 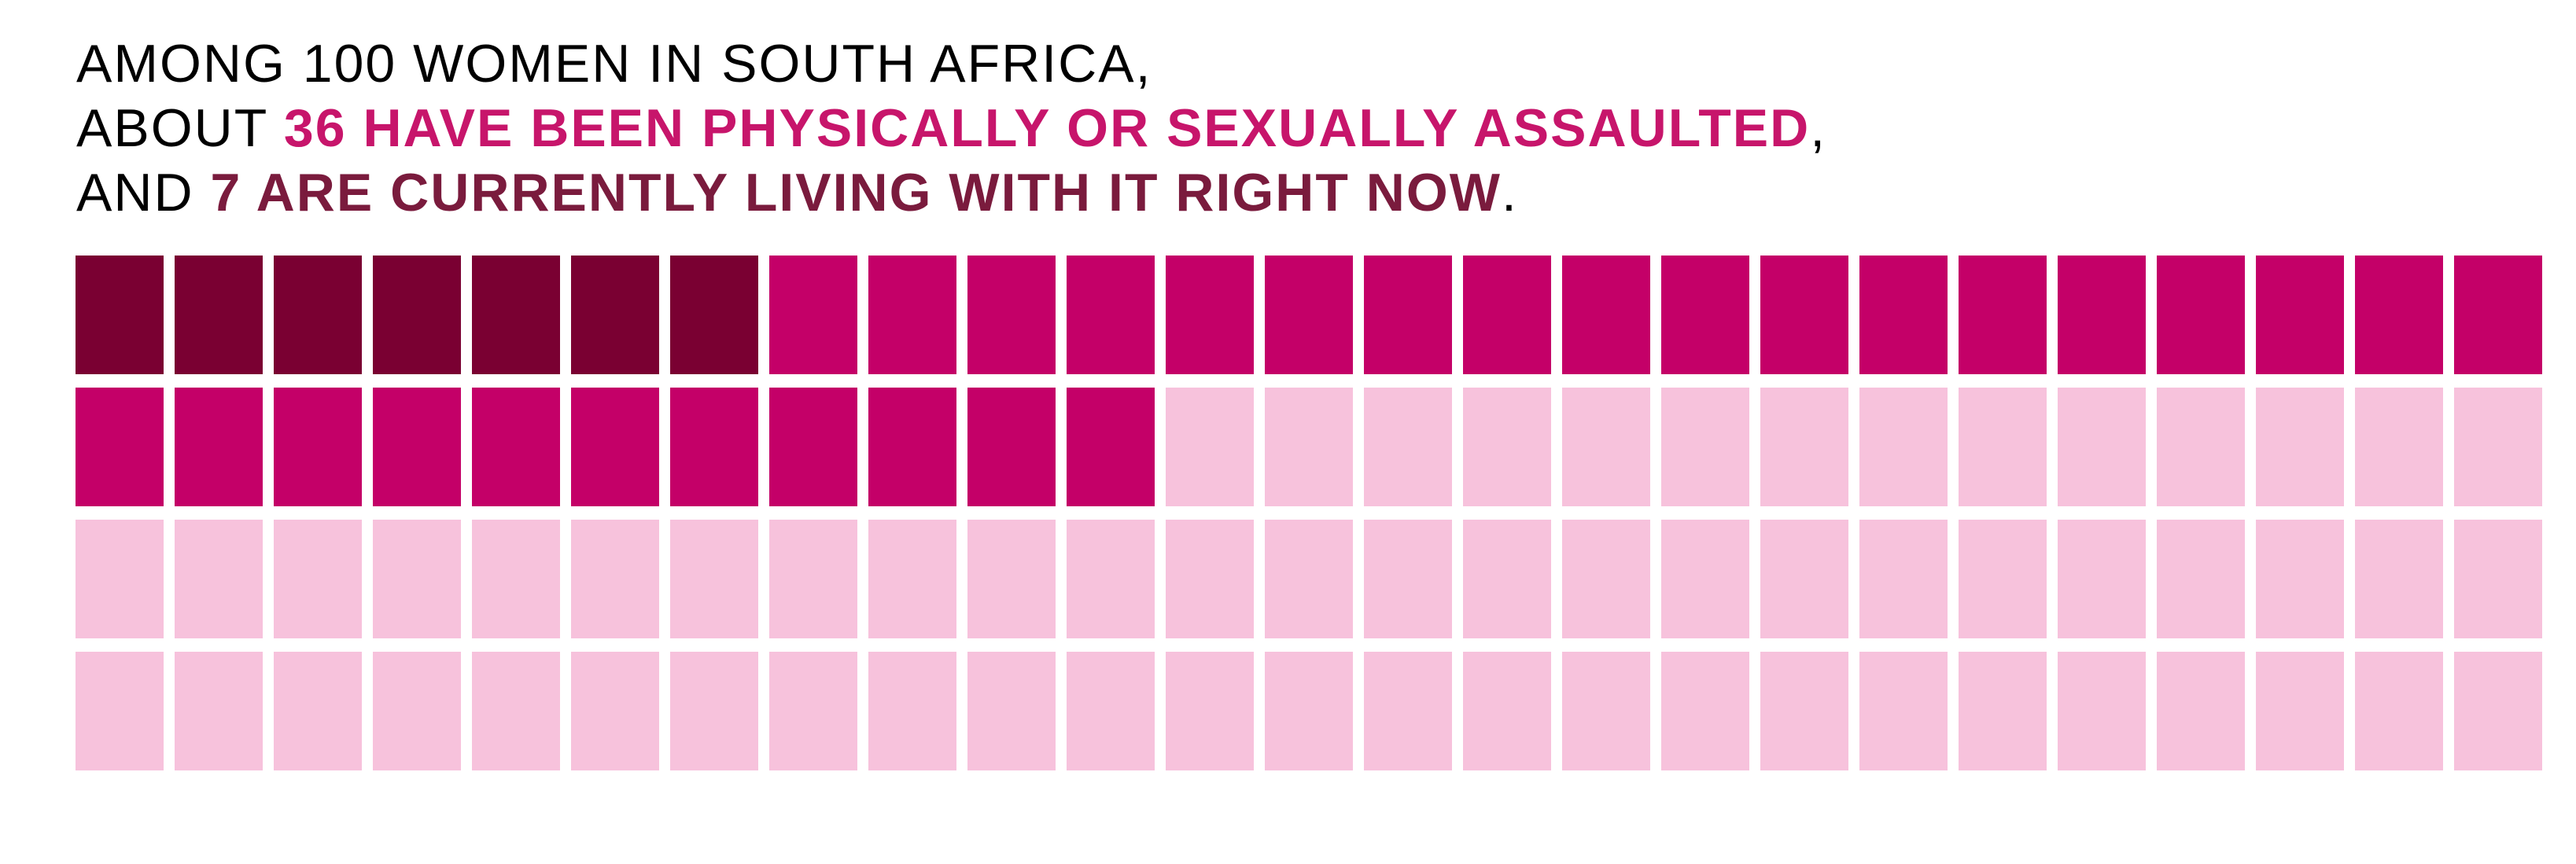 What do you see at coordinates (180, 128) in the screenshot?
I see `headline-text-plain: ABOUT` at bounding box center [180, 128].